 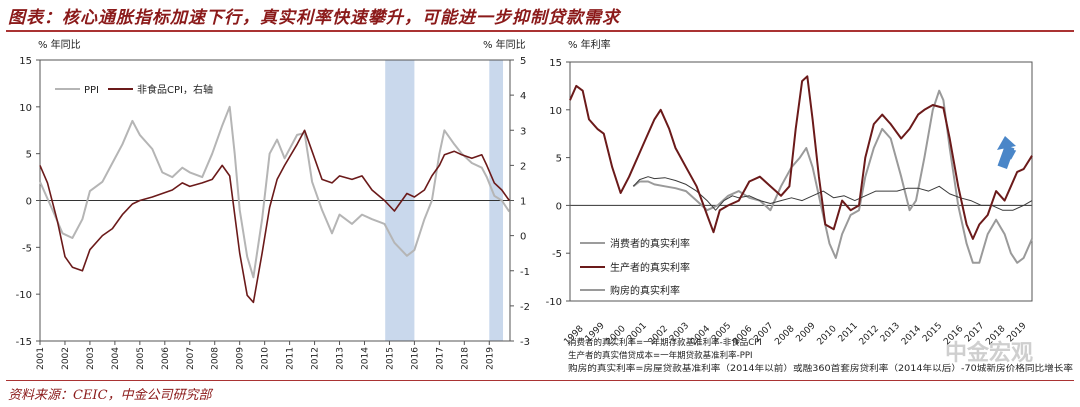 I want to click on right-chart-ytick-label: 5, so click(x=559, y=159).